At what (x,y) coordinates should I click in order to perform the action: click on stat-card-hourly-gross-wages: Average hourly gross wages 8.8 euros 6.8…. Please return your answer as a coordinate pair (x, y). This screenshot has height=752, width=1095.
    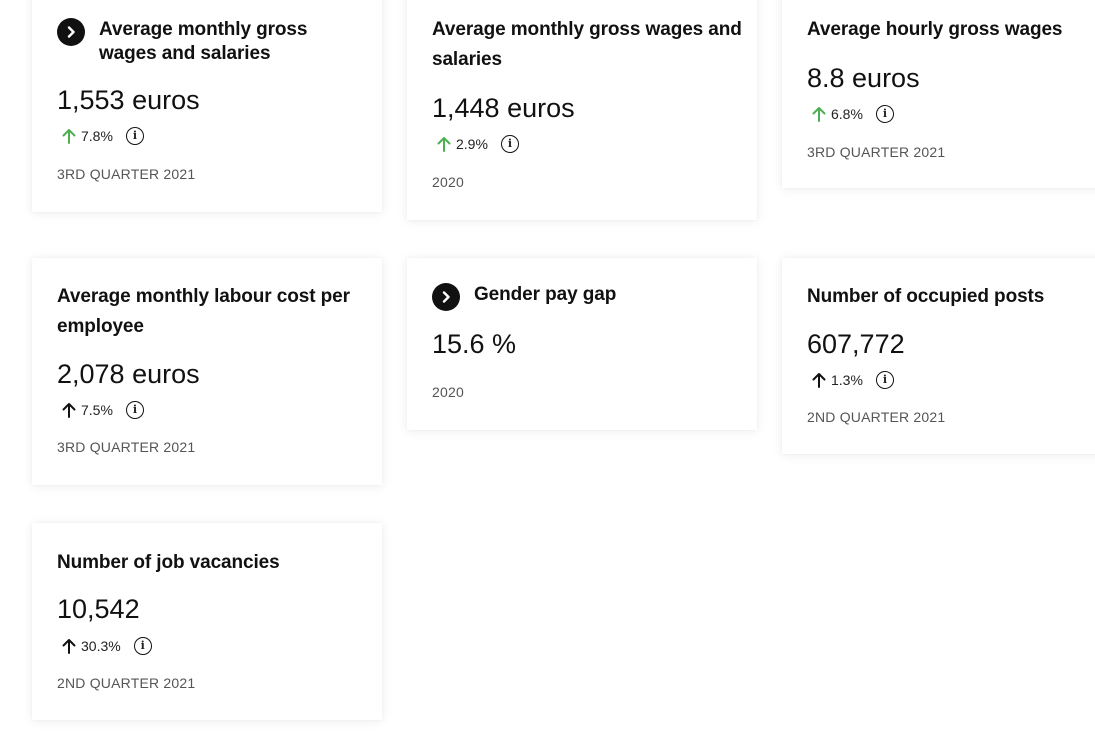
    Looking at the image, I should click on (938, 94).